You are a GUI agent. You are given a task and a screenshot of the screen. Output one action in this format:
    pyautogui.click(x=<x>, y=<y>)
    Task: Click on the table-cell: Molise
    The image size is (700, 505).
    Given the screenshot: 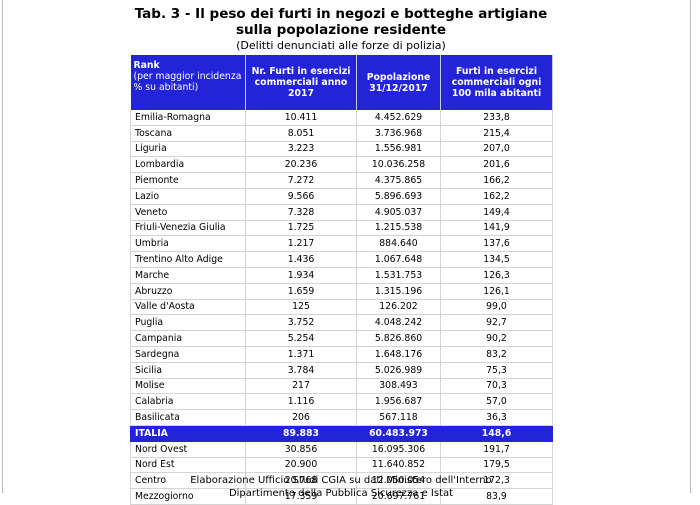 What is the action you would take?
    pyautogui.click(x=188, y=386)
    